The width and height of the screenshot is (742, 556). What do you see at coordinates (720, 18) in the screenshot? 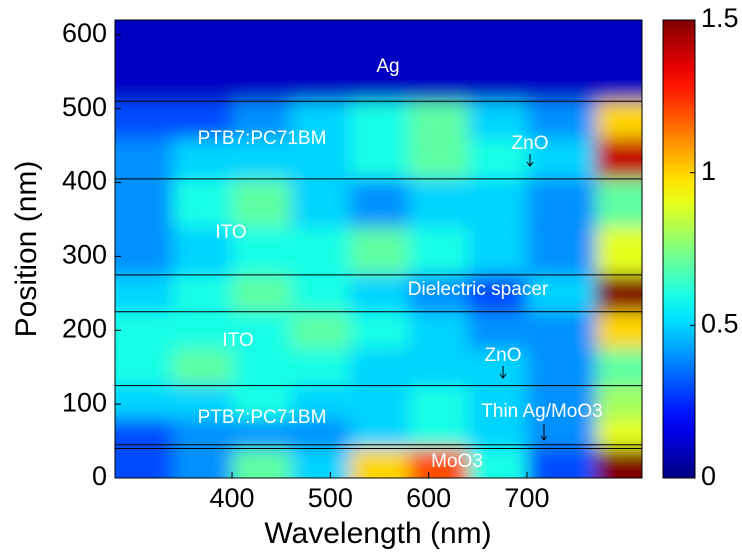
I see `colorbar-tick-label: 1.5` at bounding box center [720, 18].